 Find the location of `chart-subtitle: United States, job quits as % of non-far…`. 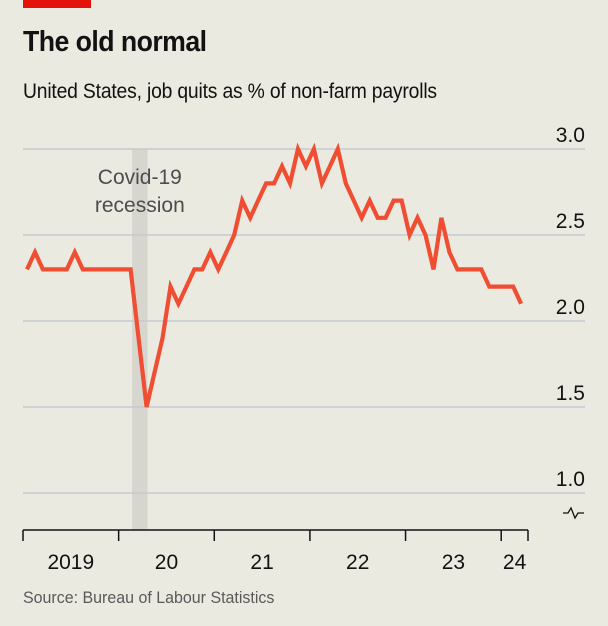

chart-subtitle: United States, job quits as % of non-far… is located at coordinates (230, 91).